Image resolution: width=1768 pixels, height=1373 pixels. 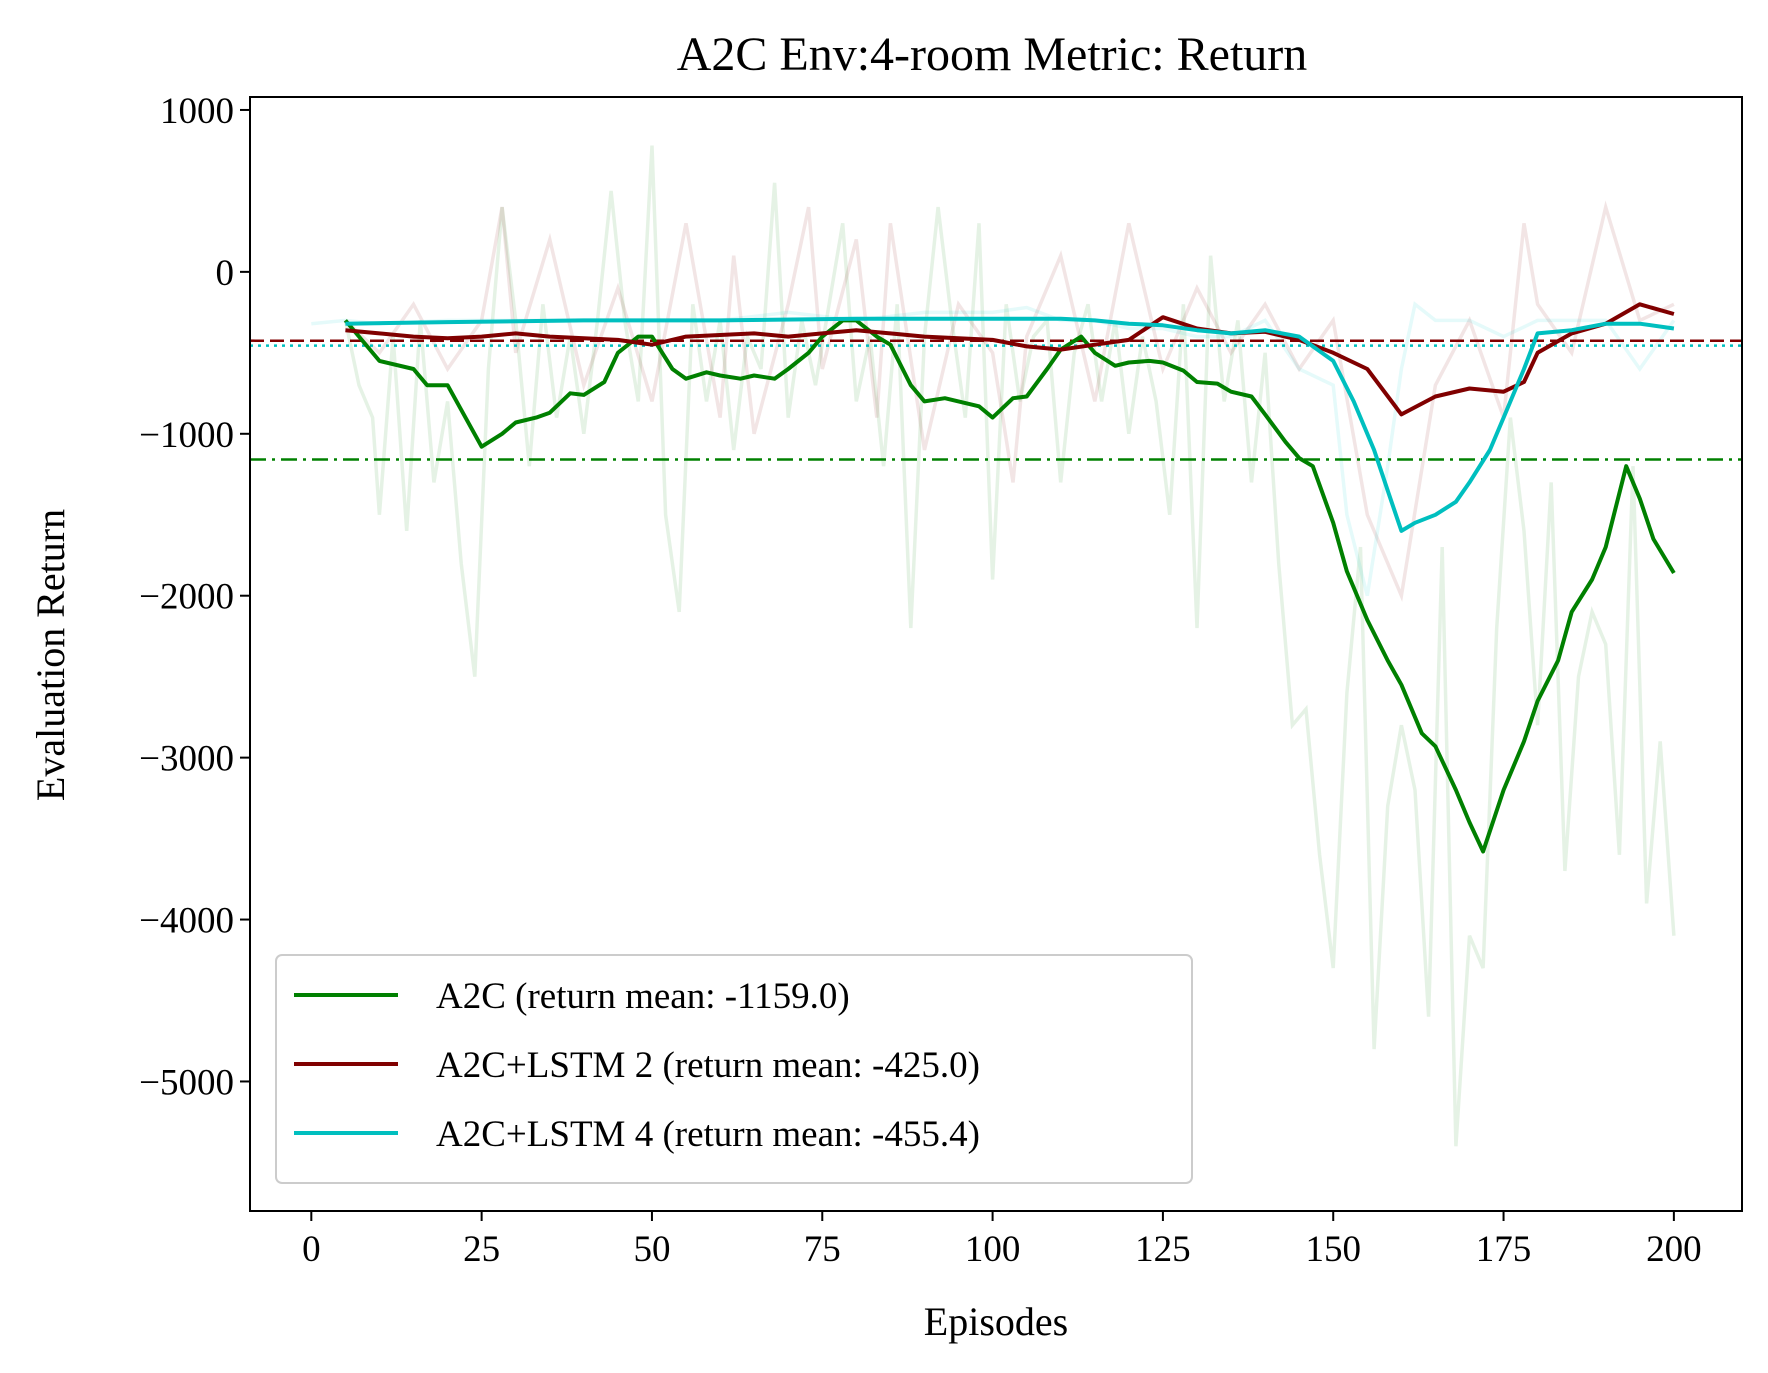 What do you see at coordinates (1504, 1249) in the screenshot?
I see `x-tick-label: 175` at bounding box center [1504, 1249].